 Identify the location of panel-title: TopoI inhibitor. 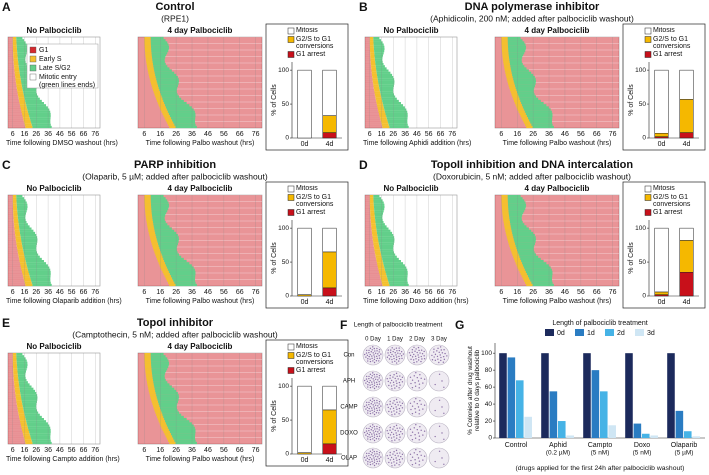
(175, 323).